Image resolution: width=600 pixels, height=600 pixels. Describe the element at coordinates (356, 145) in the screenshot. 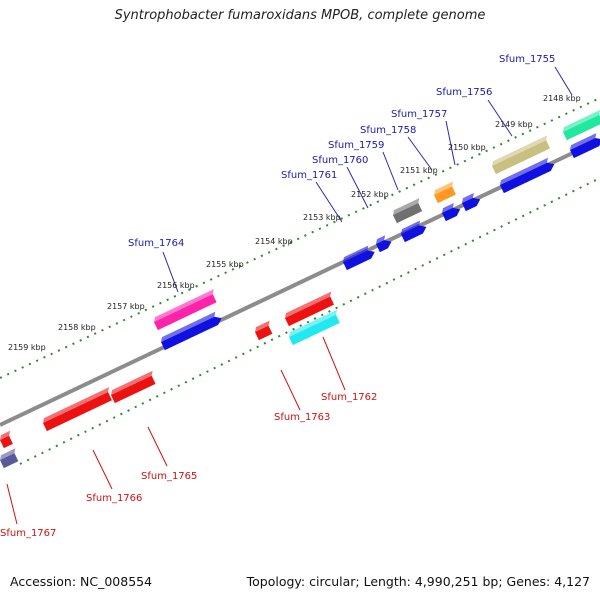

I see `gene-label-sfum-1759: Sfum_1759` at that location.